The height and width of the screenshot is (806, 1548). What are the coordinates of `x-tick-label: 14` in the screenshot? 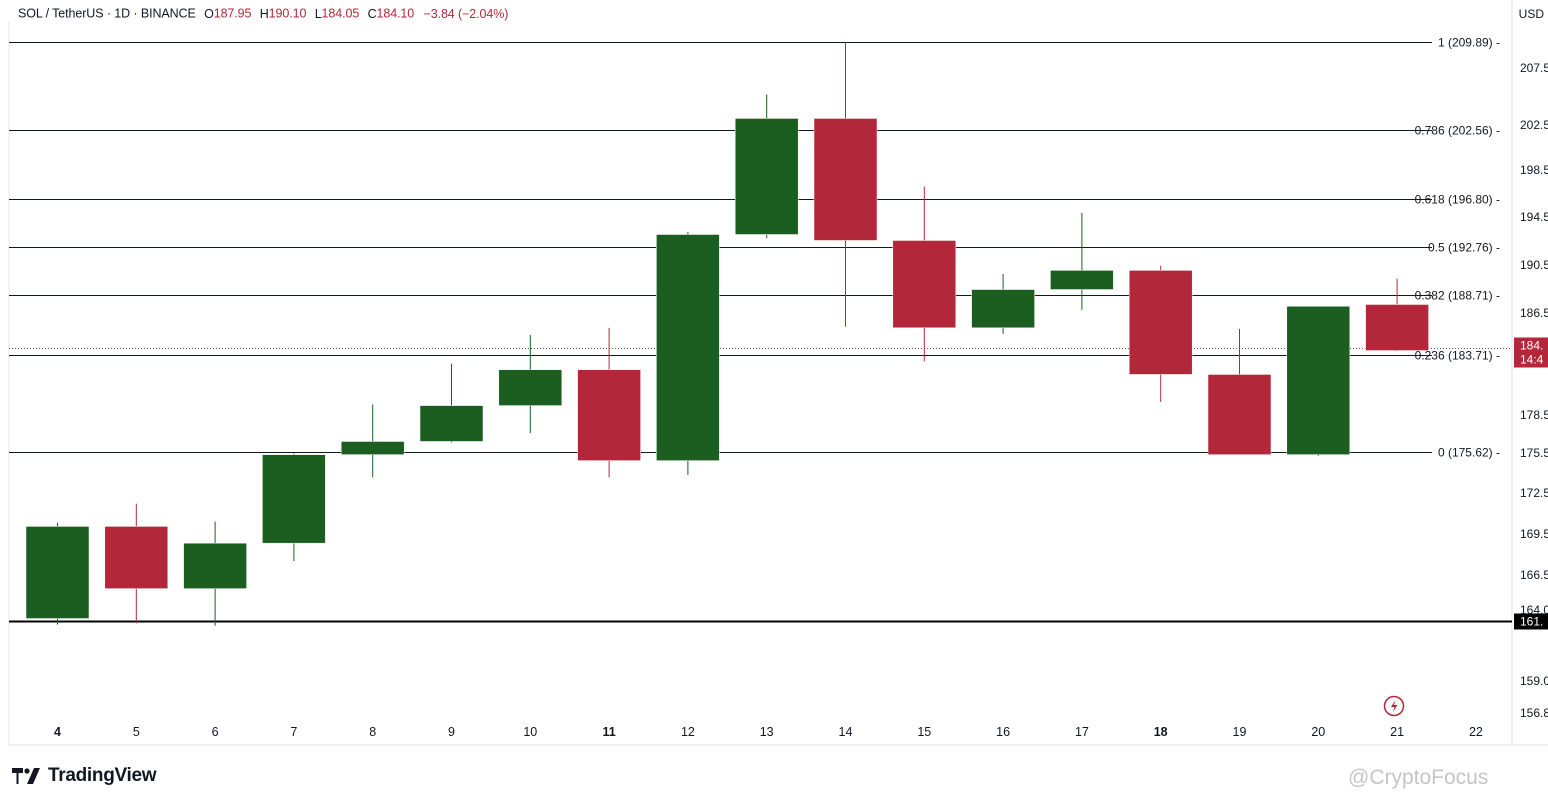 It's located at (846, 732).